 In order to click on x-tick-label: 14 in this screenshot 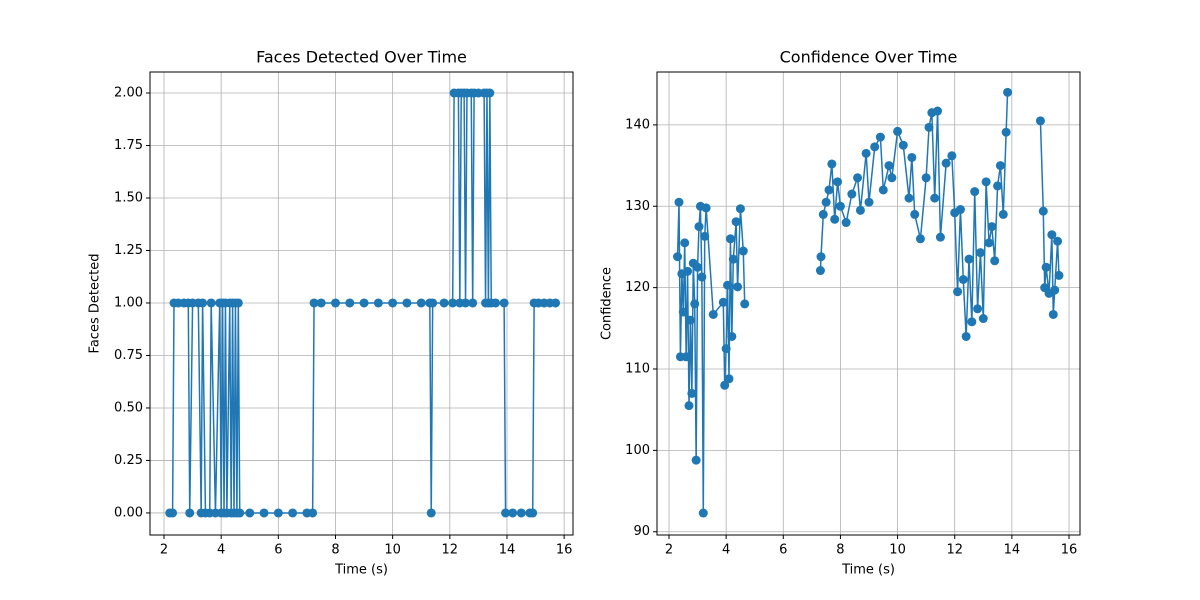, I will do `click(507, 550)`.